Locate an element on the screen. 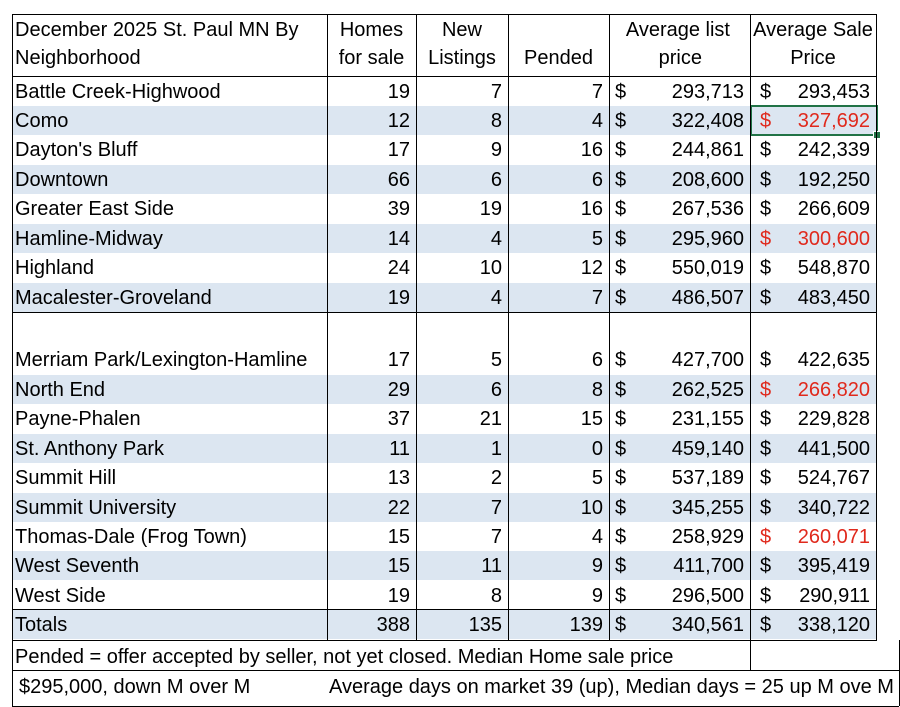 The height and width of the screenshot is (707, 900). table-row-homes-for-sale: 29 is located at coordinates (398, 390).